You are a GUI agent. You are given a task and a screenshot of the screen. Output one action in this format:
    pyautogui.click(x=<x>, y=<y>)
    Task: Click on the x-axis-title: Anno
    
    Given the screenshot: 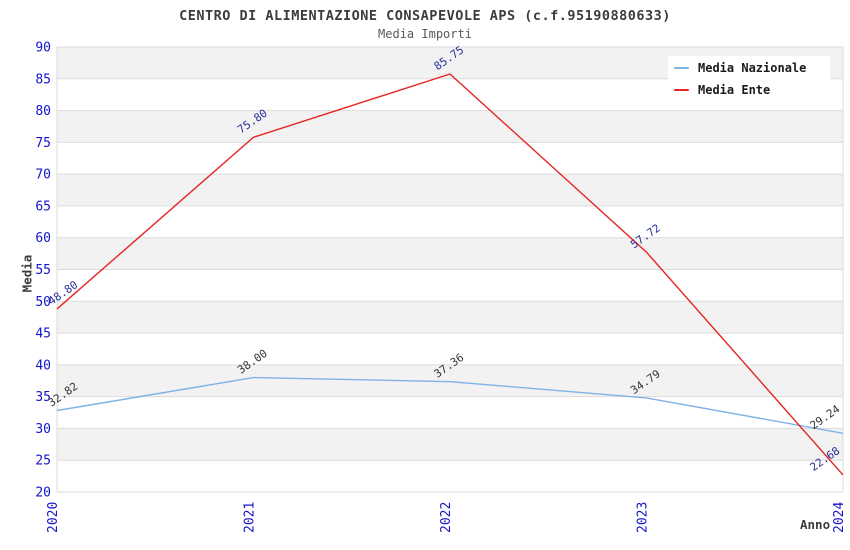 What is the action you would take?
    pyautogui.click(x=815, y=524)
    